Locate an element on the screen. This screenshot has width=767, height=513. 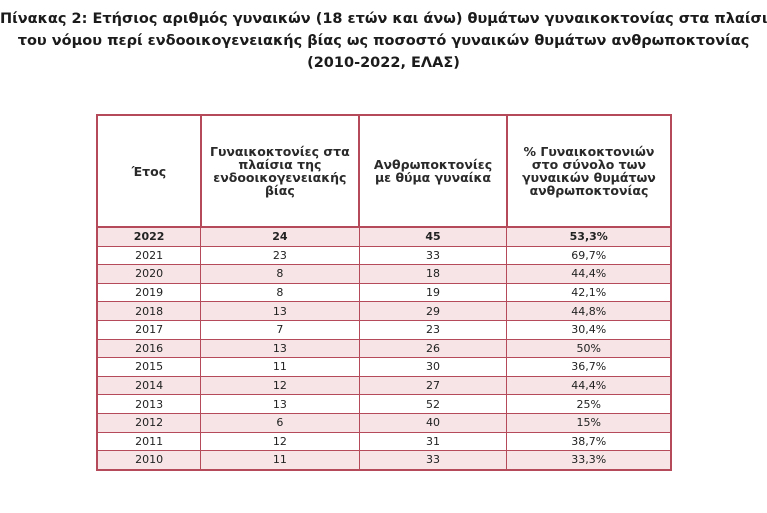
cell-homicides: 45 is located at coordinates (433, 236).